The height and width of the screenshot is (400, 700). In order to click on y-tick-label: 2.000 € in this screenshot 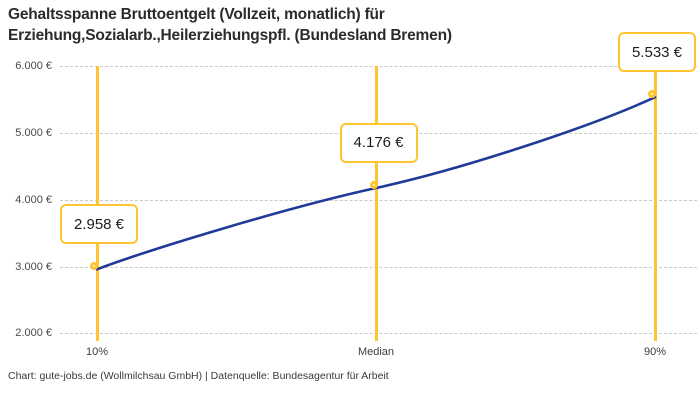, I will do `click(33, 333)`.